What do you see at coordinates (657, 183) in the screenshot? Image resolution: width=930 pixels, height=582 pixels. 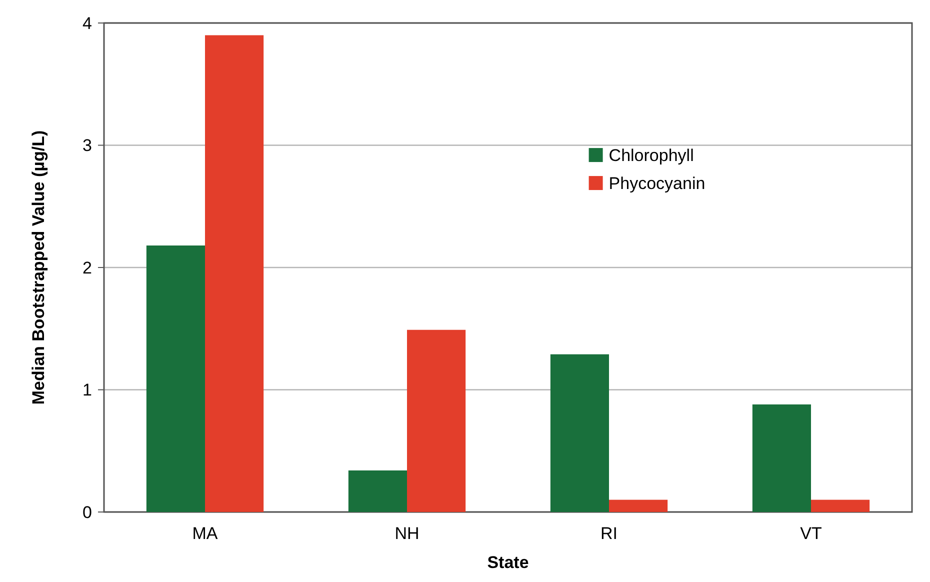 I see `legend-label: Phycocyanin` at bounding box center [657, 183].